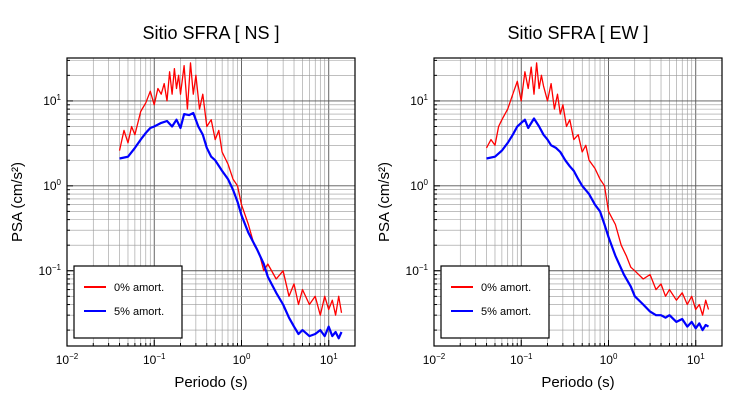 This screenshot has width=730, height=400. I want to click on chart-title: Sitio SFRA [ EW ], so click(577, 33).